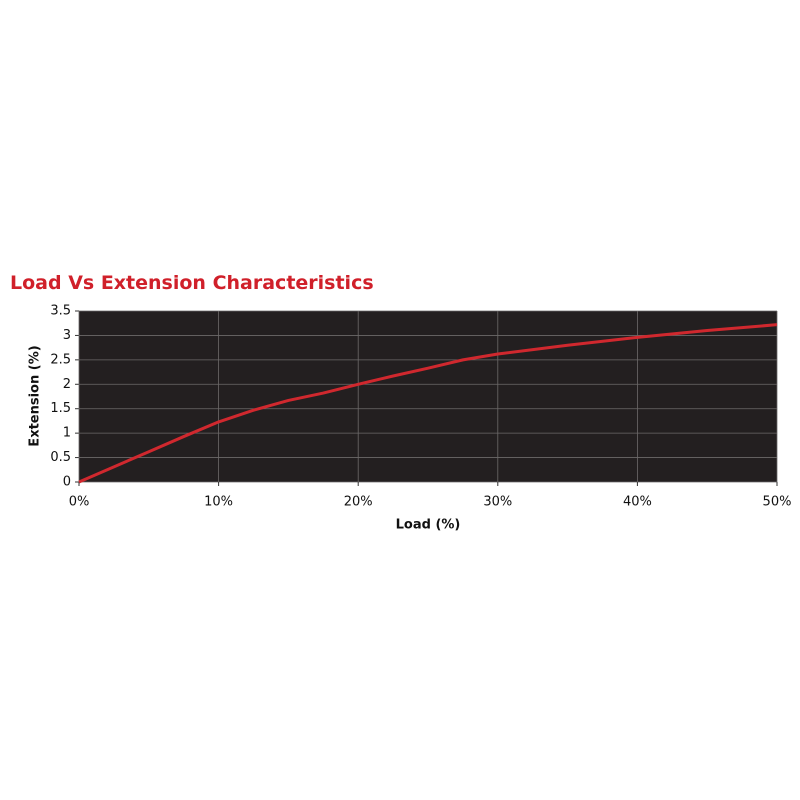 The image size is (800, 800). What do you see at coordinates (60, 311) in the screenshot?
I see `y-tick-label: 3.5` at bounding box center [60, 311].